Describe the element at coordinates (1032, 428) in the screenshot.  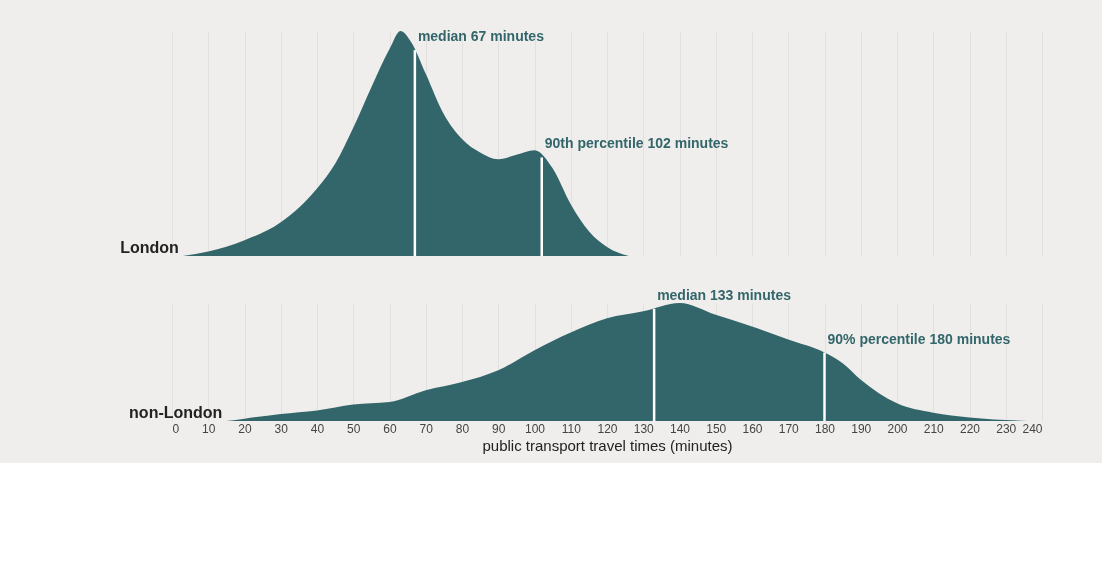
I see `x-tick-label: 240` at that location.